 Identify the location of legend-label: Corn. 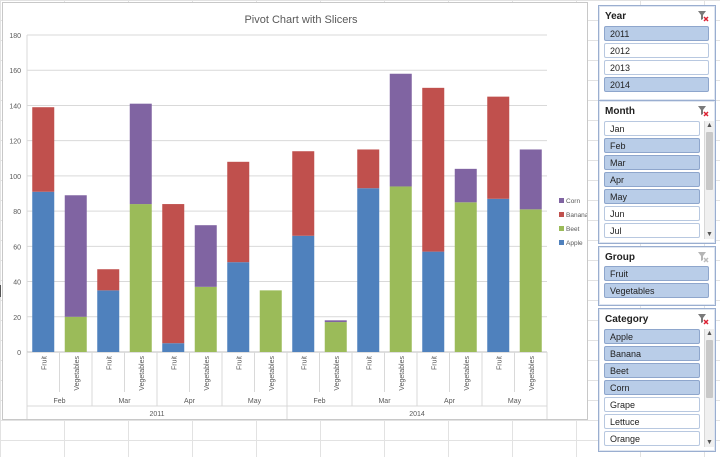
(573, 201).